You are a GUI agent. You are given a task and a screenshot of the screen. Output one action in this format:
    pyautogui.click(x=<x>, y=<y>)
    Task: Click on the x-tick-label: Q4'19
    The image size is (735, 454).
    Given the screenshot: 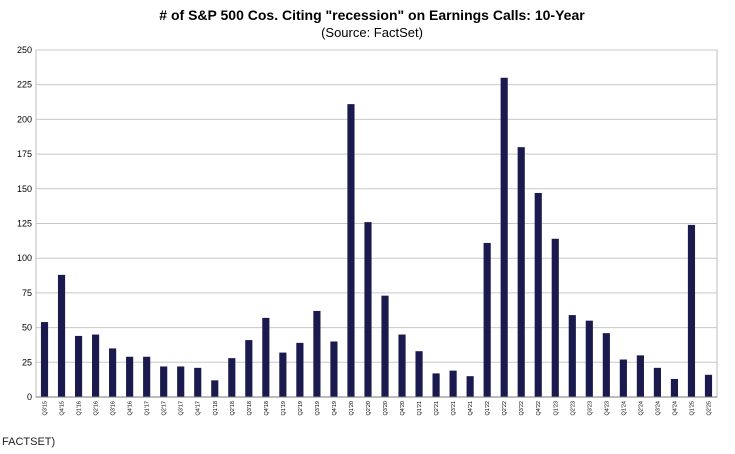 What is the action you would take?
    pyautogui.click(x=335, y=408)
    